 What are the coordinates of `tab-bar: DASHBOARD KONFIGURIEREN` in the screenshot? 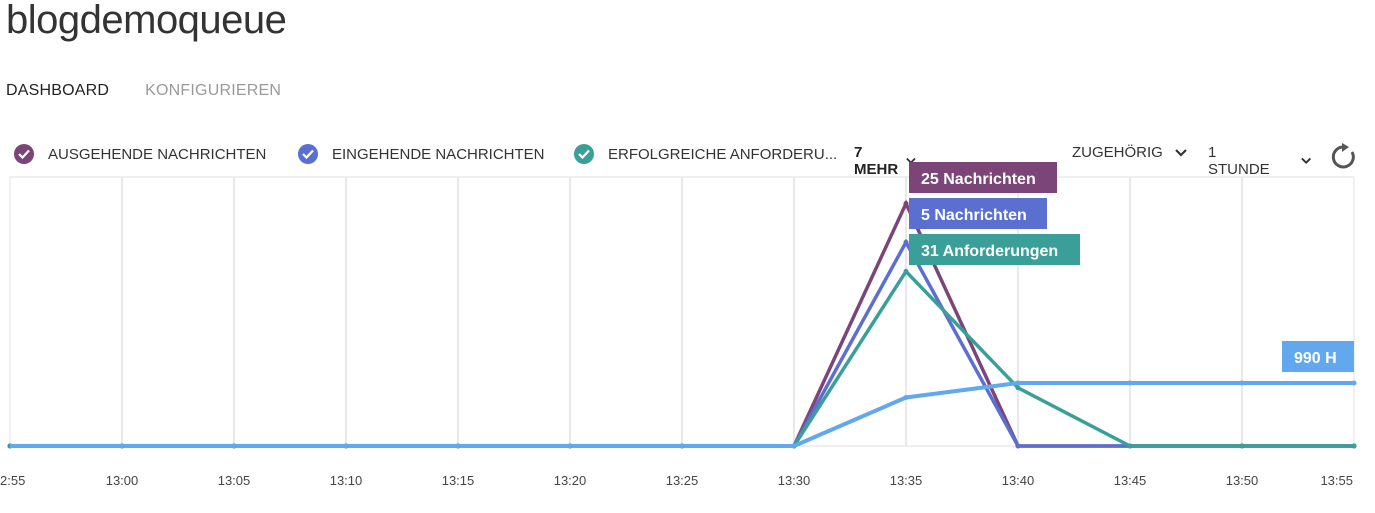 It's located at (143, 91).